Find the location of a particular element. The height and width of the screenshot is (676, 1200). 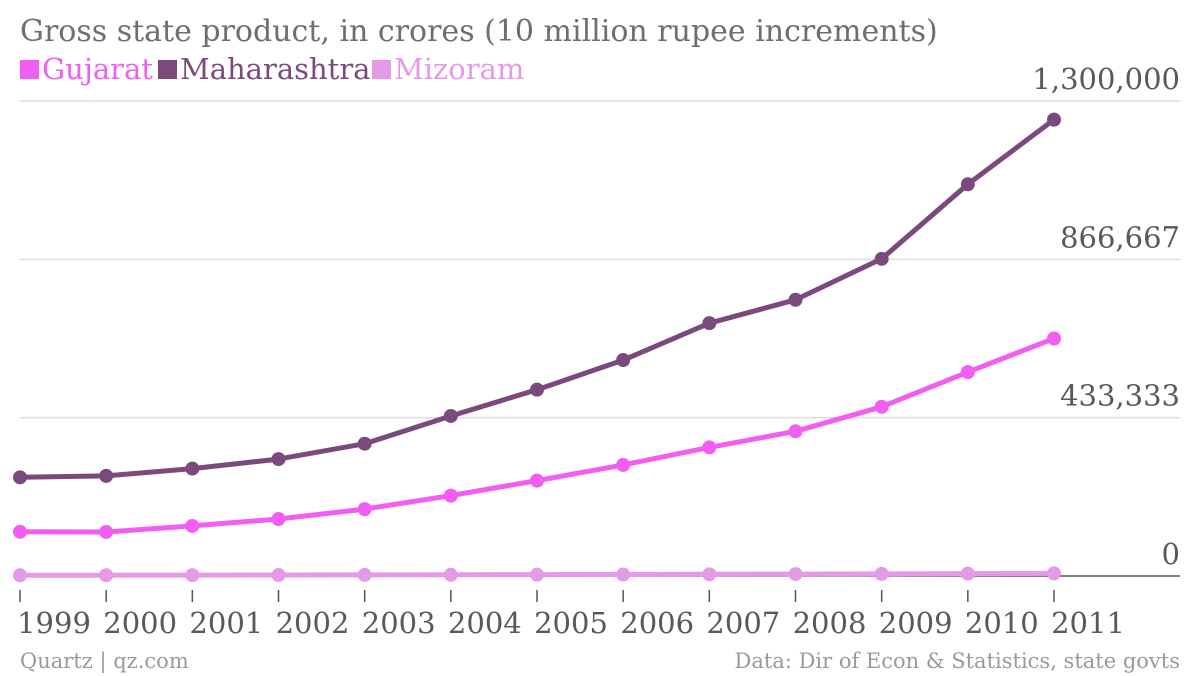

point-maharashtra-2009 is located at coordinates (881, 258).